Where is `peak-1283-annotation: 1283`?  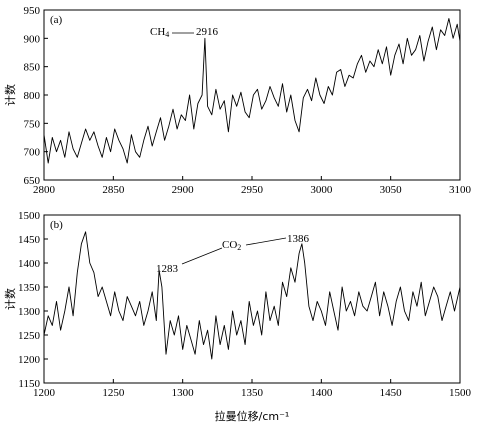 peak-1283-annotation: 1283 is located at coordinates (189, 261).